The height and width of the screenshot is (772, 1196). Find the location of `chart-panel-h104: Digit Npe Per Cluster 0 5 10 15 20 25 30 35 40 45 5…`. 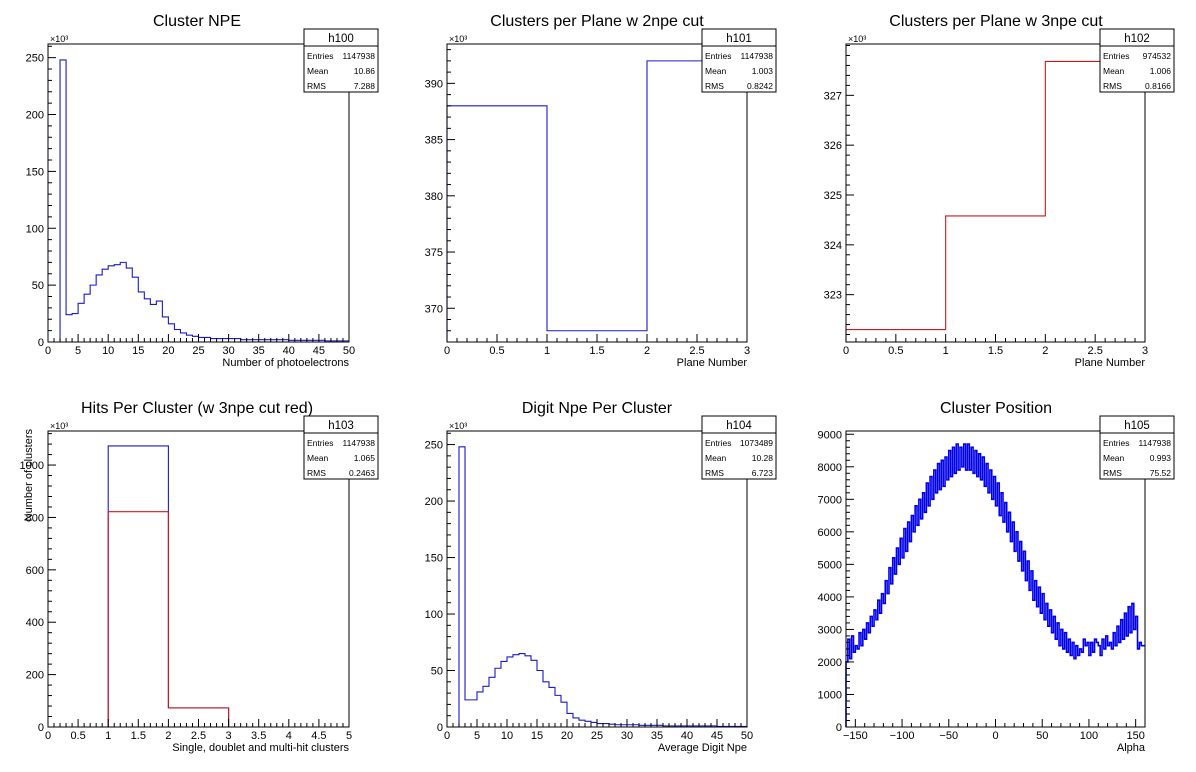

chart-panel-h104: Digit Npe Per Cluster 0 5 10 15 20 25 30 35 40 45 5… is located at coordinates (601, 577).